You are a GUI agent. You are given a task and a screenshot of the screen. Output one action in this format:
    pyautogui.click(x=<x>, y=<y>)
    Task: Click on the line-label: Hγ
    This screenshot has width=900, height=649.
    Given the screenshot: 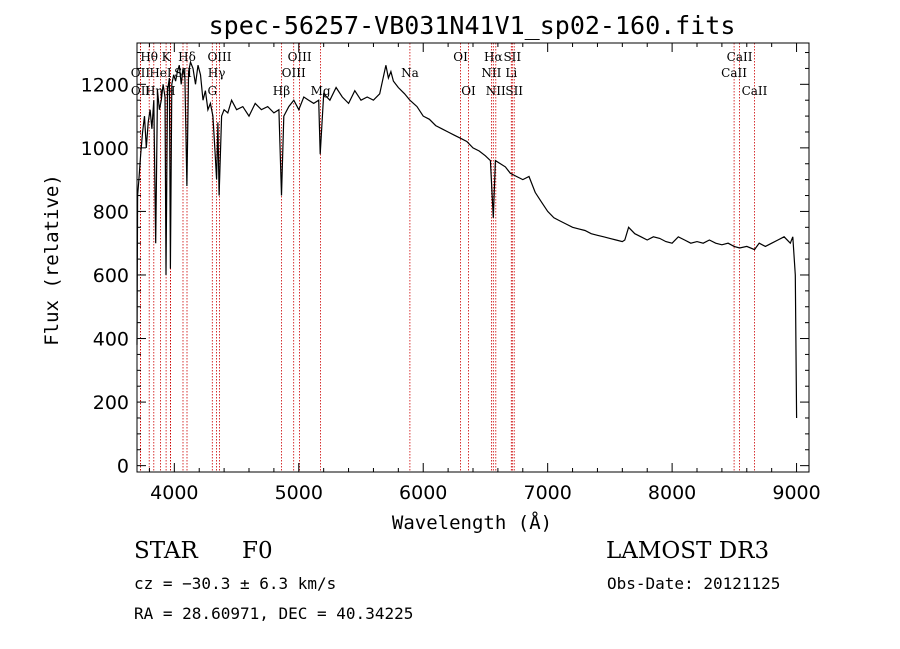 What is the action you would take?
    pyautogui.click(x=217, y=73)
    